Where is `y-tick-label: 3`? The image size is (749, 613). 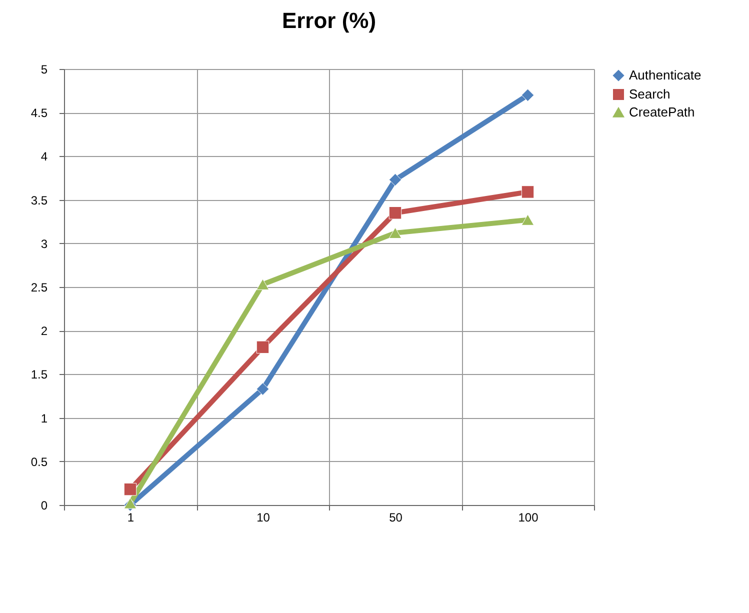 y-tick-label: 3 is located at coordinates (44, 243).